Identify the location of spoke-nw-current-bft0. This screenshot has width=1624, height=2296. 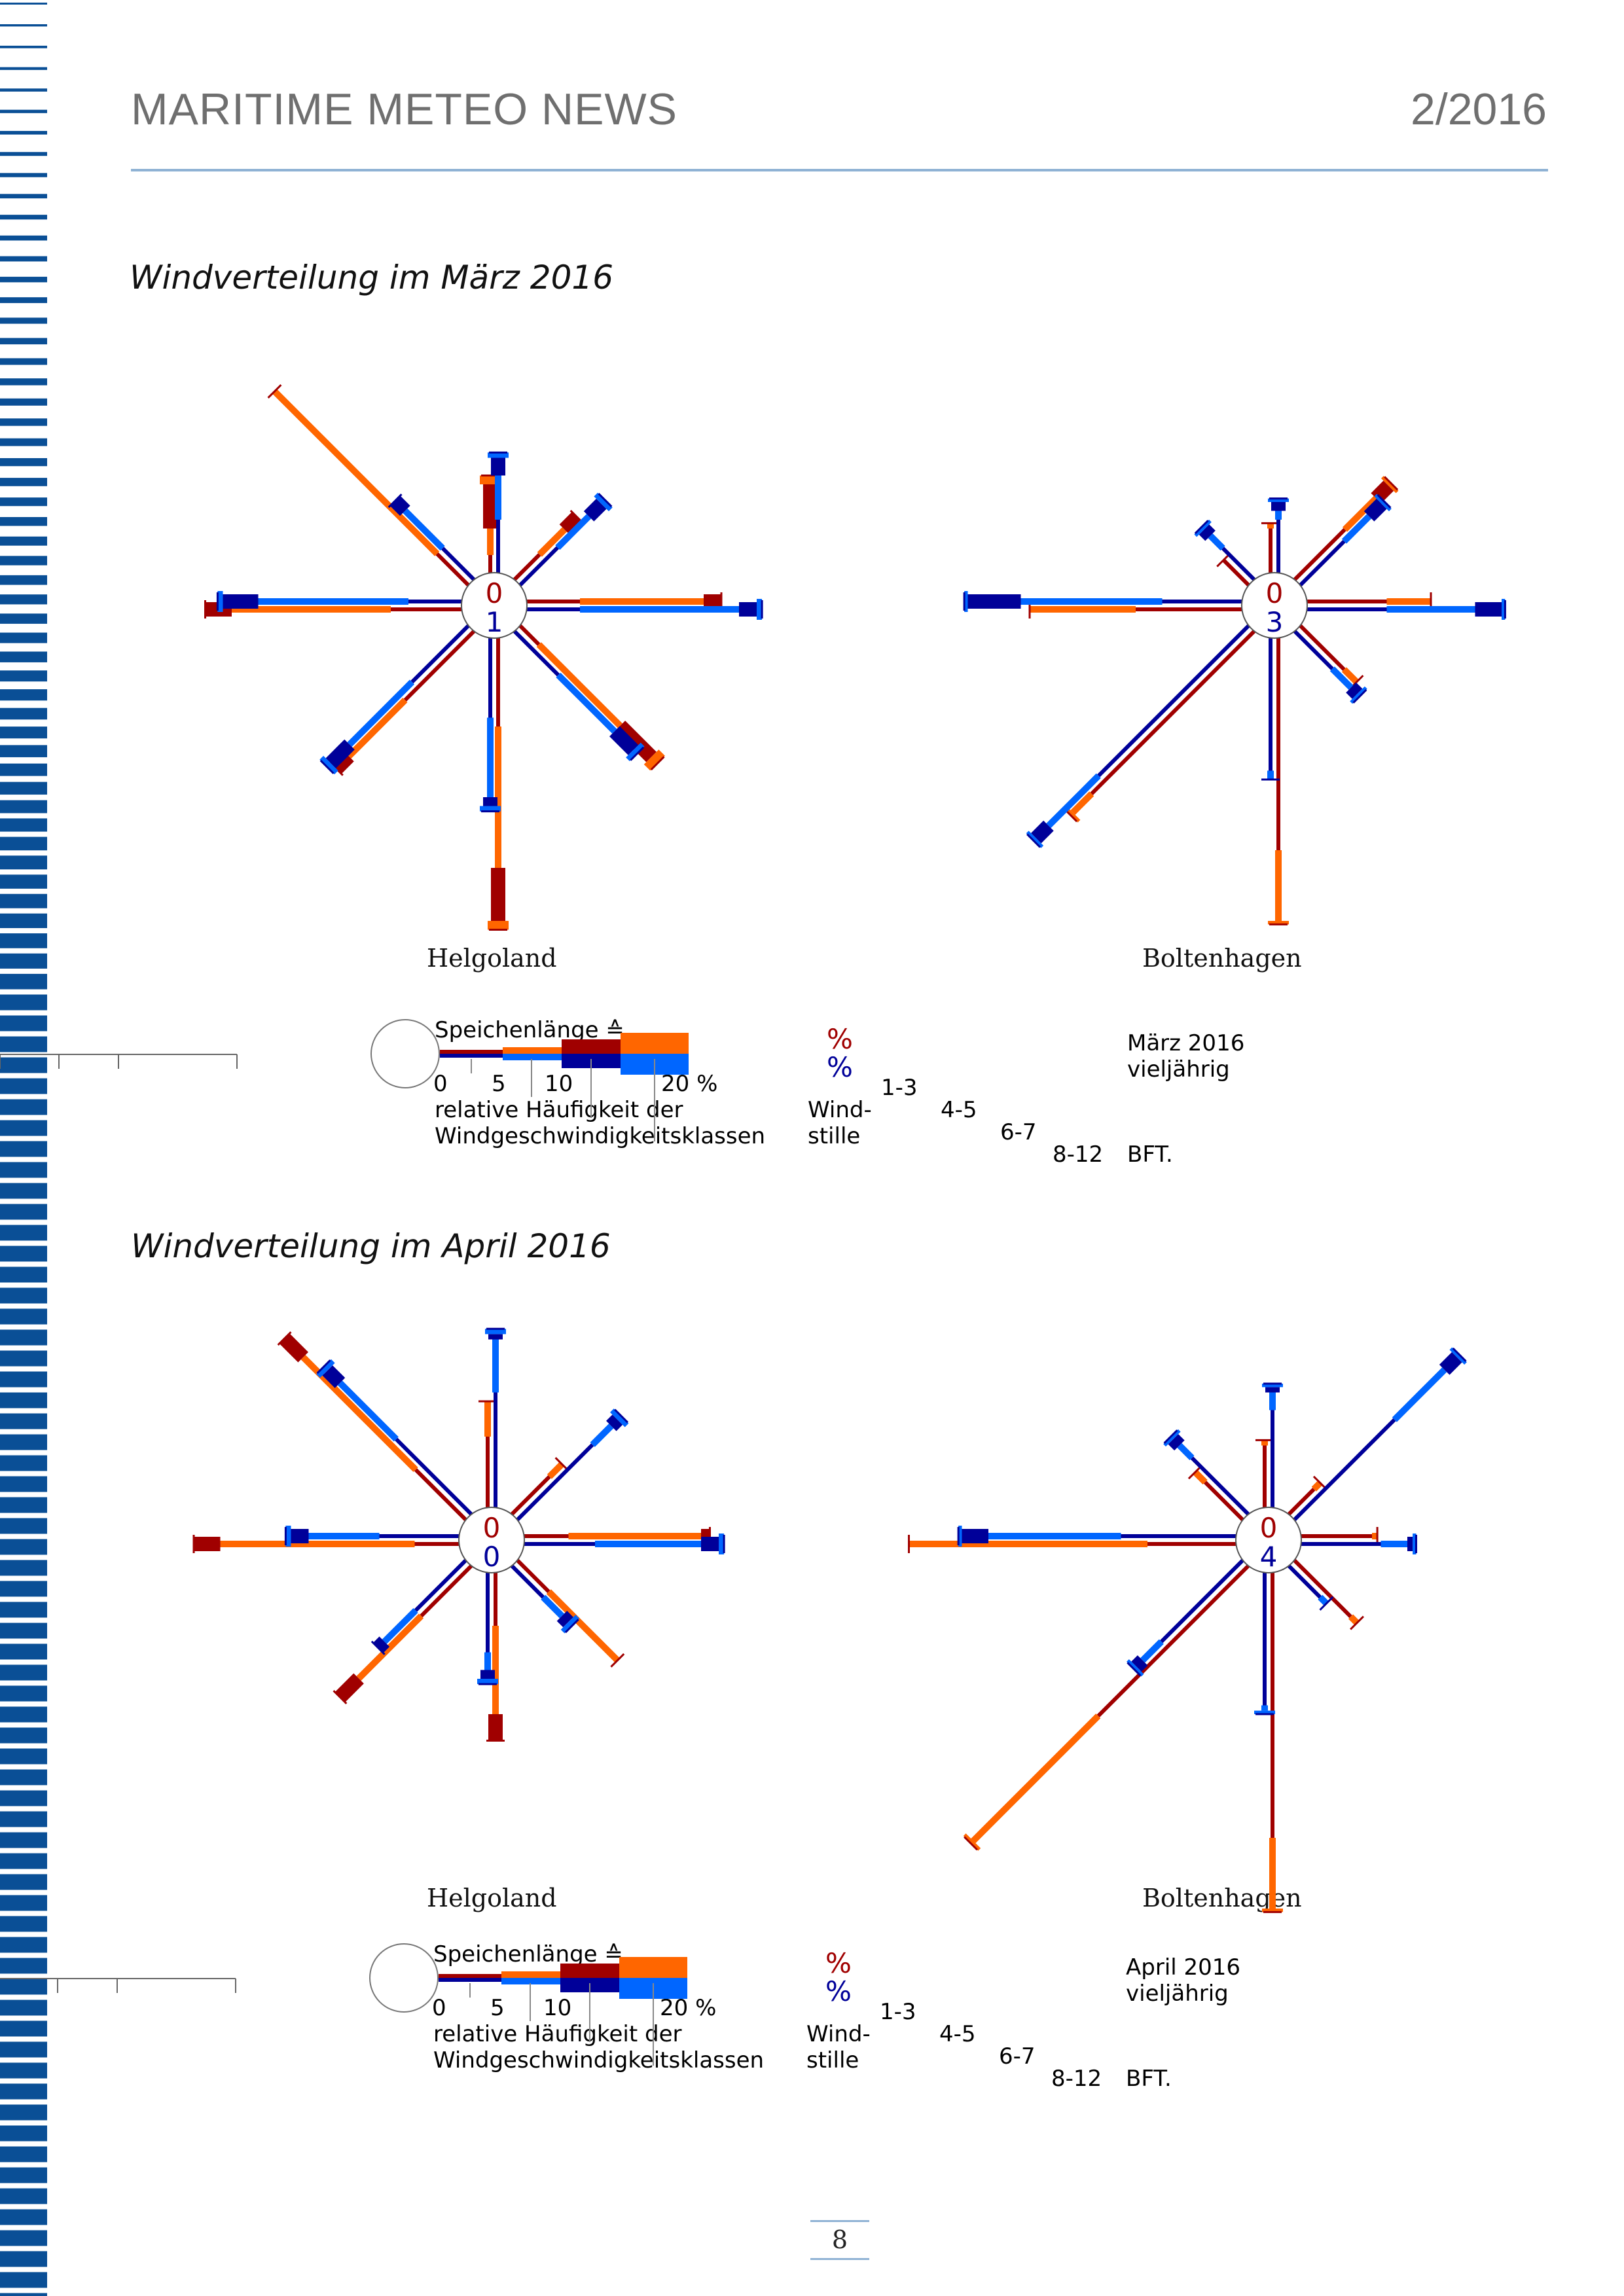
(1236, 572).